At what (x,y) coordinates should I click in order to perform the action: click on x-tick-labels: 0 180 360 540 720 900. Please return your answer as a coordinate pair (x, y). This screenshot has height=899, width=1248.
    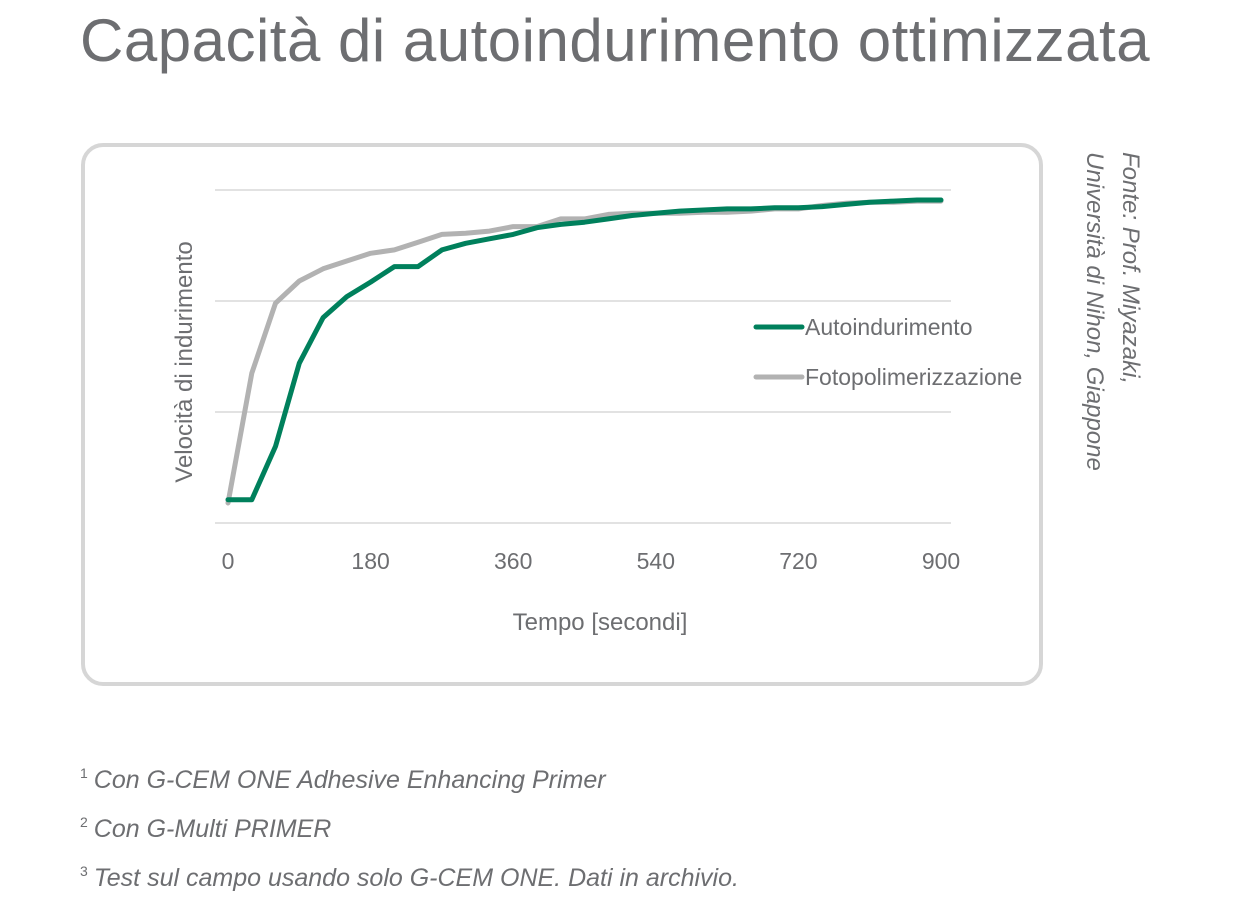
    Looking at the image, I should click on (591, 561).